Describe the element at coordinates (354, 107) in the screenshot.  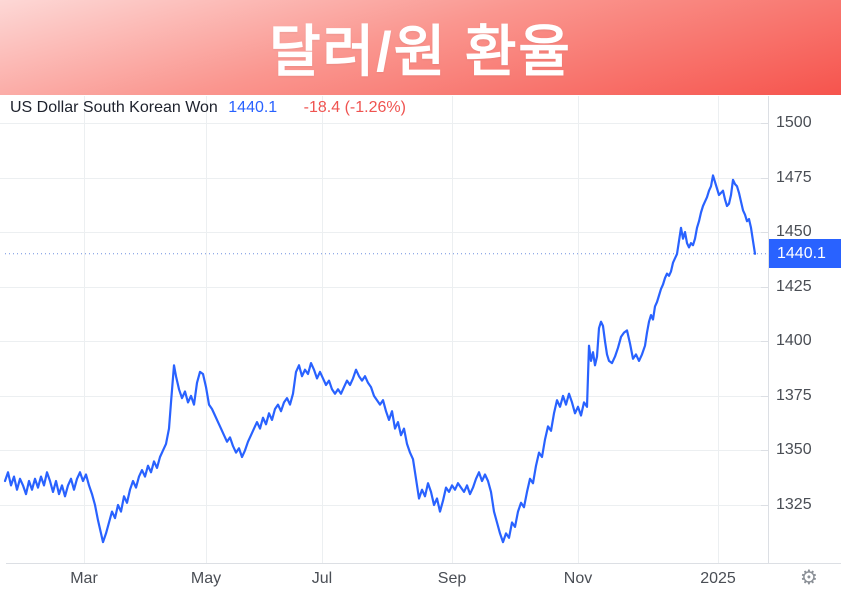
I see `symbol-change: -18.4 (-1.26%)` at that location.